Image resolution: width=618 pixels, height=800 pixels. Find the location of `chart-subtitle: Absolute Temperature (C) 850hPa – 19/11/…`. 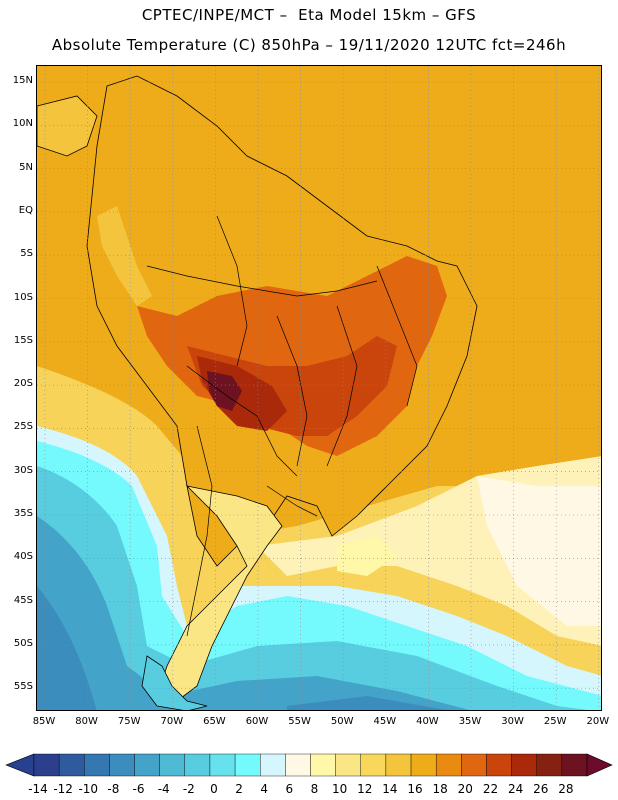

chart-subtitle: Absolute Temperature (C) 850hPa – 19/11/… is located at coordinates (309, 45).